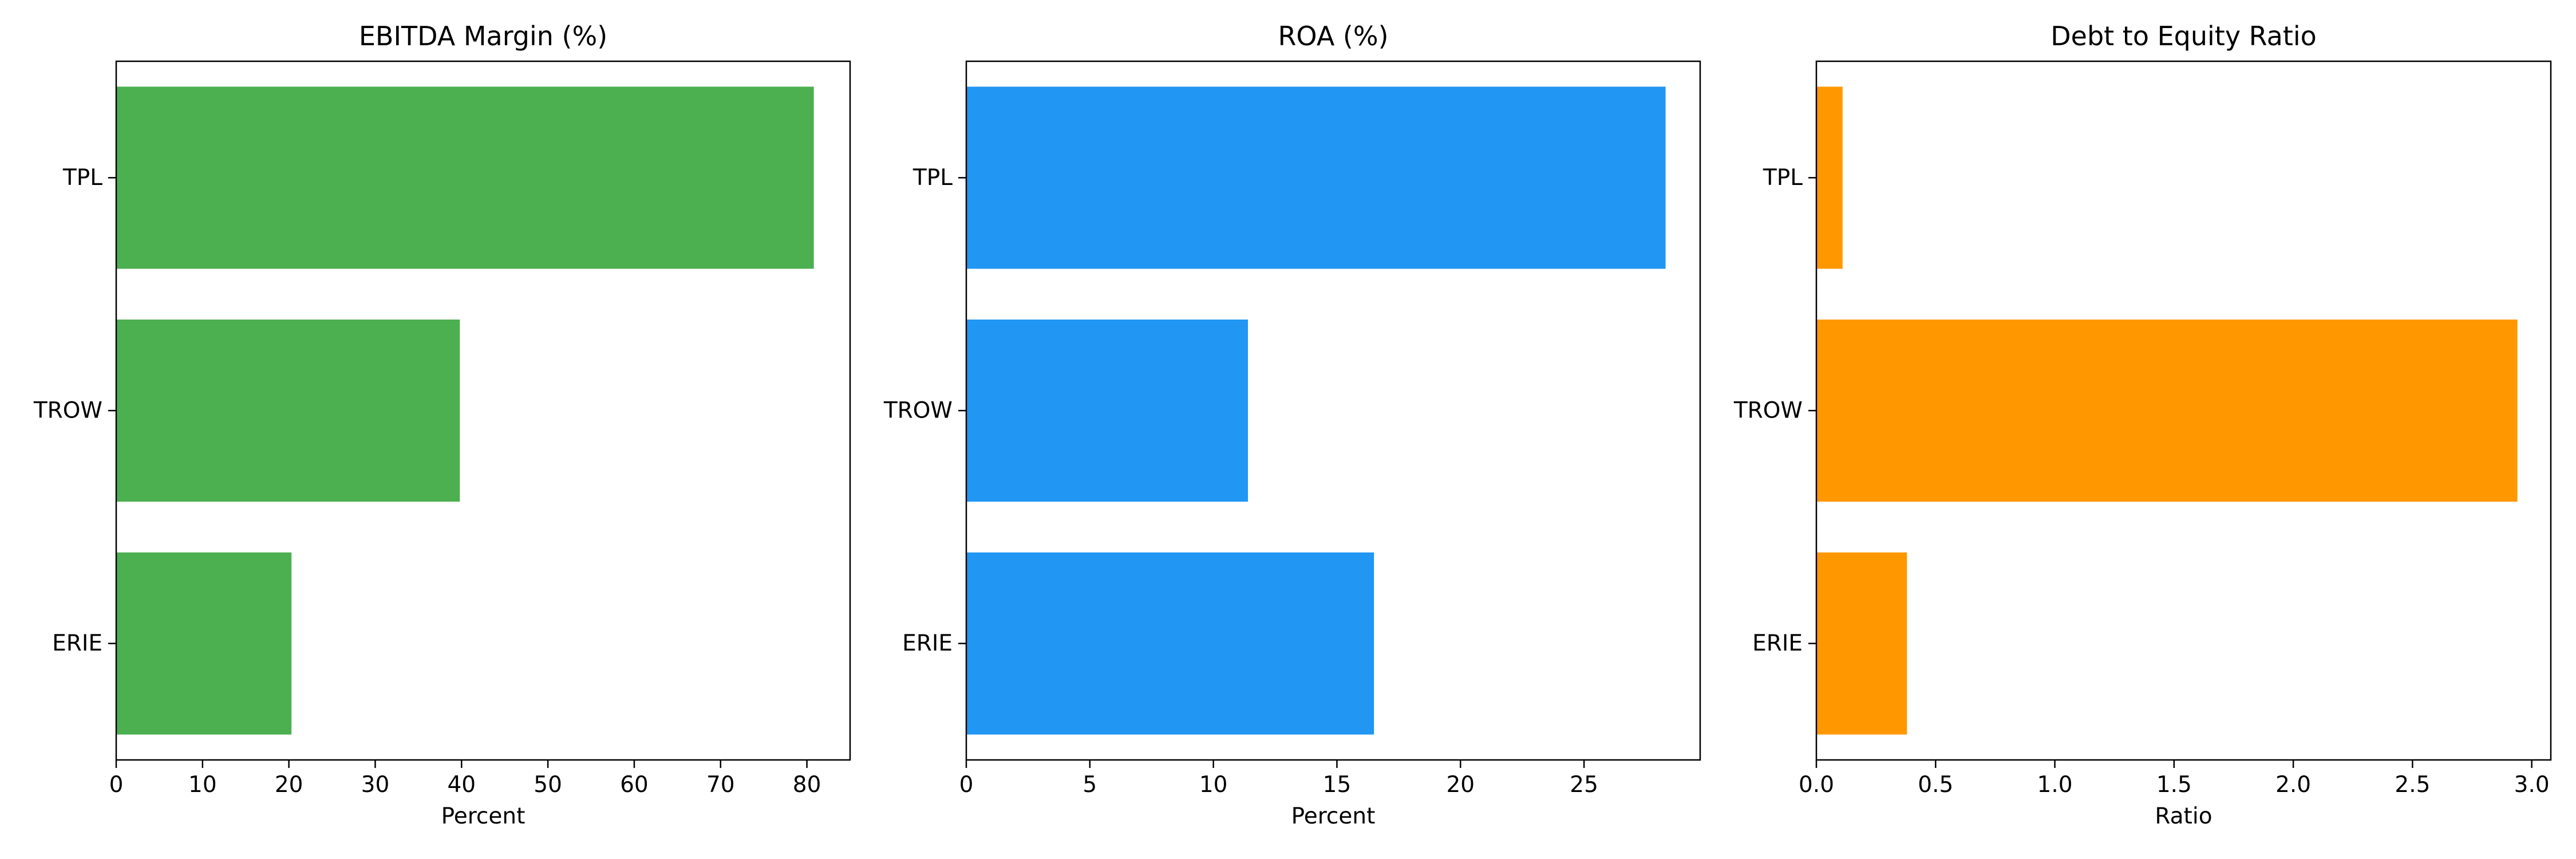 This screenshot has height=859, width=2576. What do you see at coordinates (483, 36) in the screenshot?
I see `chart-title: EBITDA Margin (%)` at bounding box center [483, 36].